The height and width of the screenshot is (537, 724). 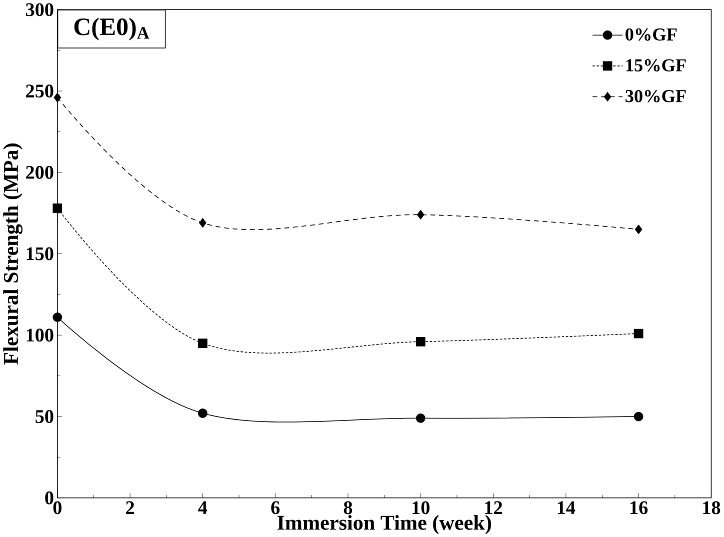 I want to click on y-tick-label: 250, so click(x=40, y=91).